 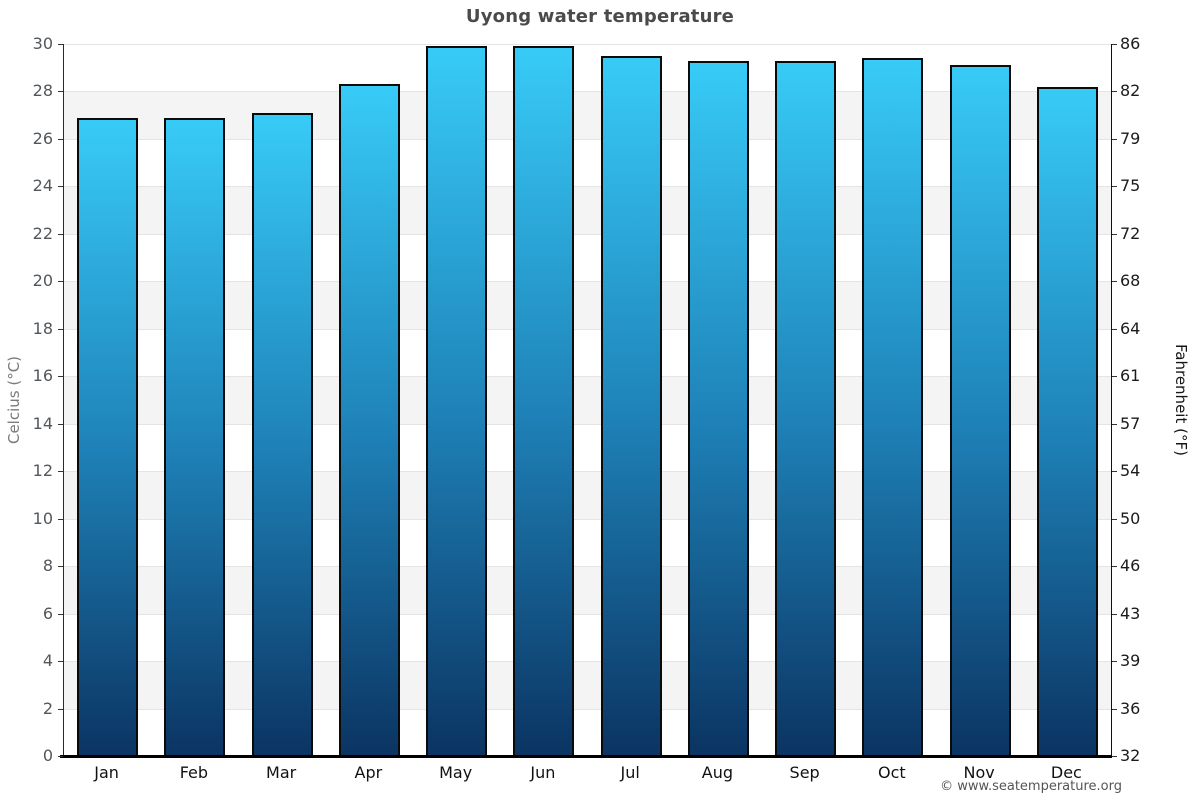 What do you see at coordinates (544, 401) in the screenshot?
I see `bar-jun` at bounding box center [544, 401].